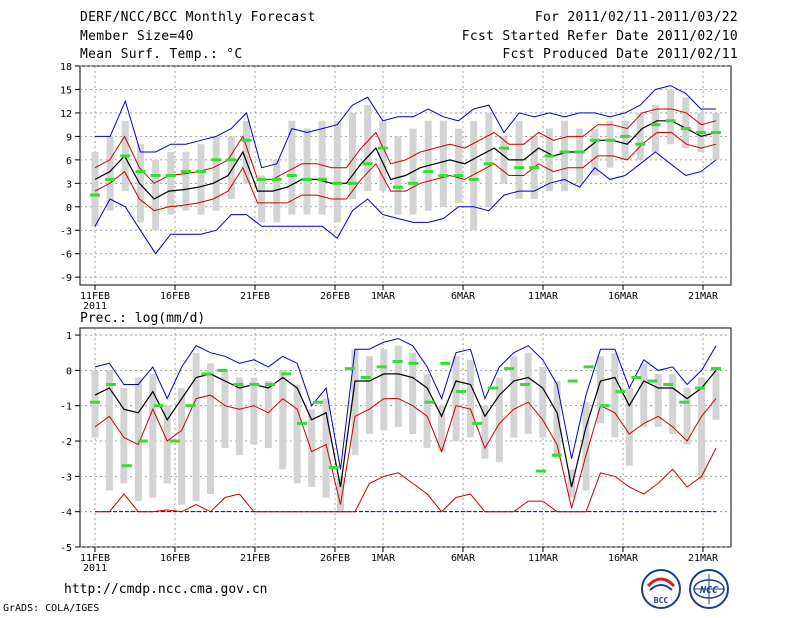 This screenshot has width=800, height=618. I want to click on y-tick-label: 12, so click(66, 114).